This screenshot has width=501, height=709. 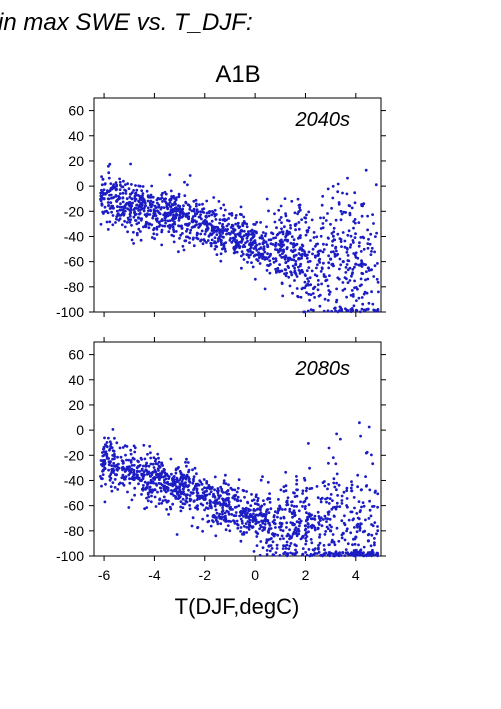 What do you see at coordinates (74, 287) in the screenshot?
I see `y-tick-label: -80` at bounding box center [74, 287].